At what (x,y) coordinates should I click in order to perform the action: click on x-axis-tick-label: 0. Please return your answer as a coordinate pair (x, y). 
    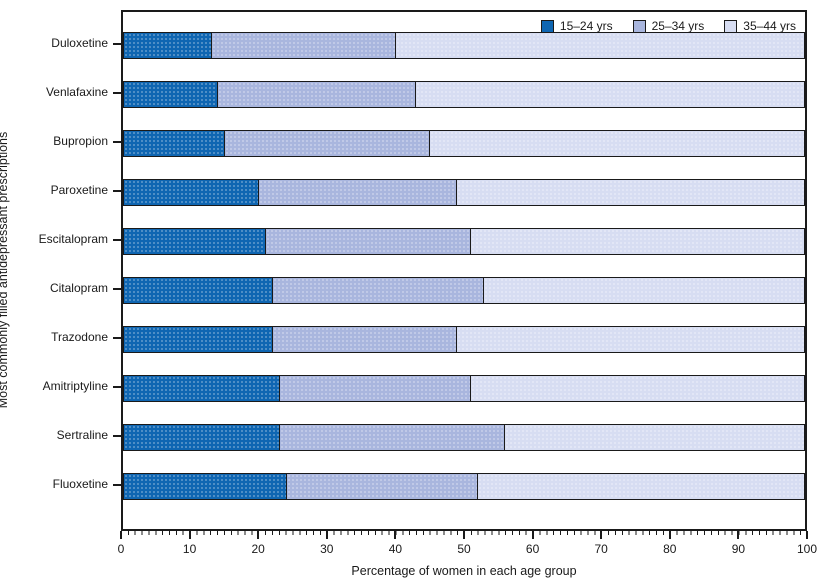
    Looking at the image, I should click on (121, 549).